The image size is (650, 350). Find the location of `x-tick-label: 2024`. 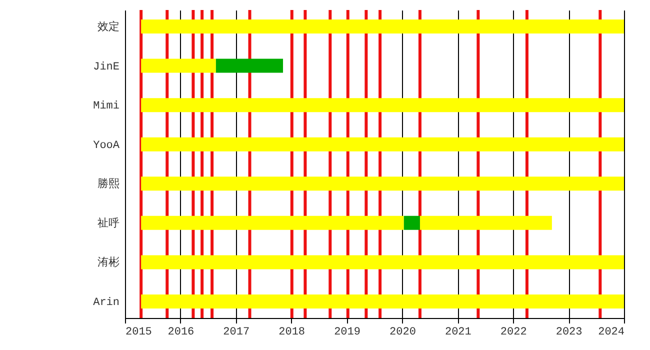

x-tick-label: 2024 is located at coordinates (611, 332).